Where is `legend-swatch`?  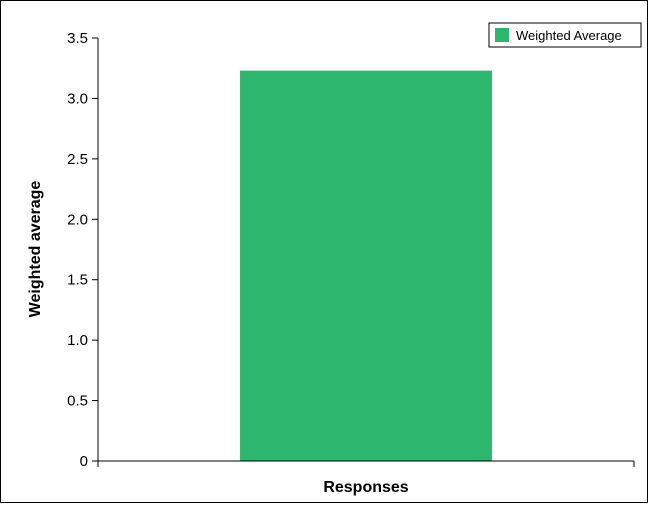
legend-swatch is located at coordinates (502, 35).